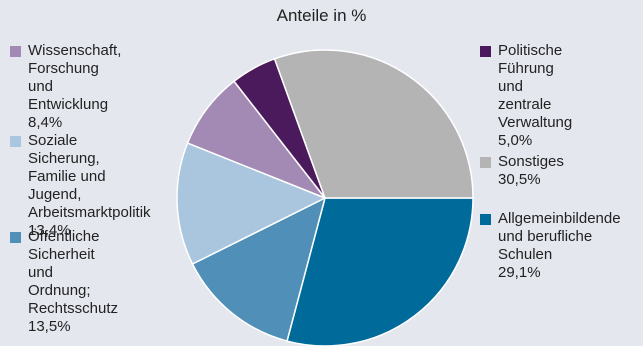 The image size is (643, 346). I want to click on chart-title: Anteile in %, so click(321, 15).